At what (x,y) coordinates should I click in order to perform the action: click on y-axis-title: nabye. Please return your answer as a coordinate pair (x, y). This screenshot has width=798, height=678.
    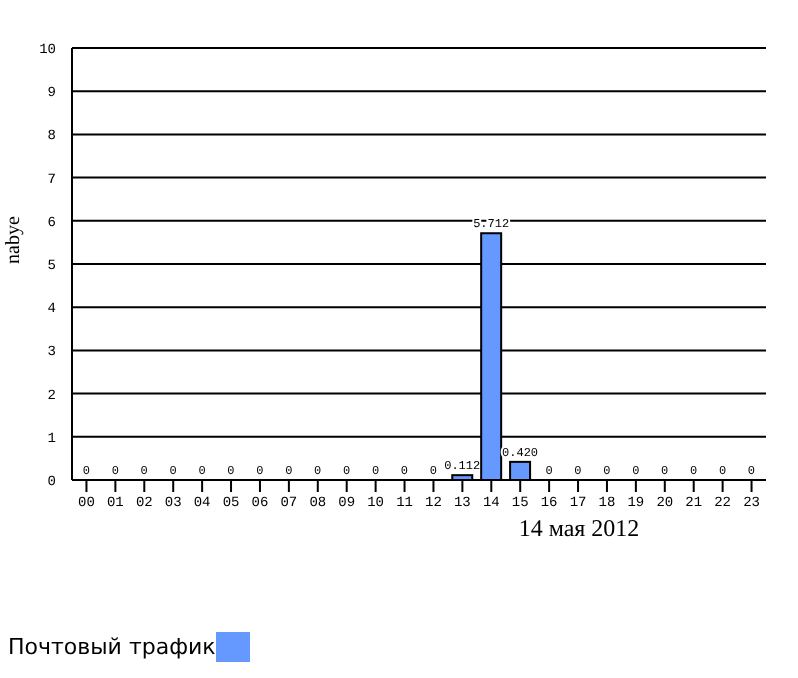
    Looking at the image, I should click on (14, 239).